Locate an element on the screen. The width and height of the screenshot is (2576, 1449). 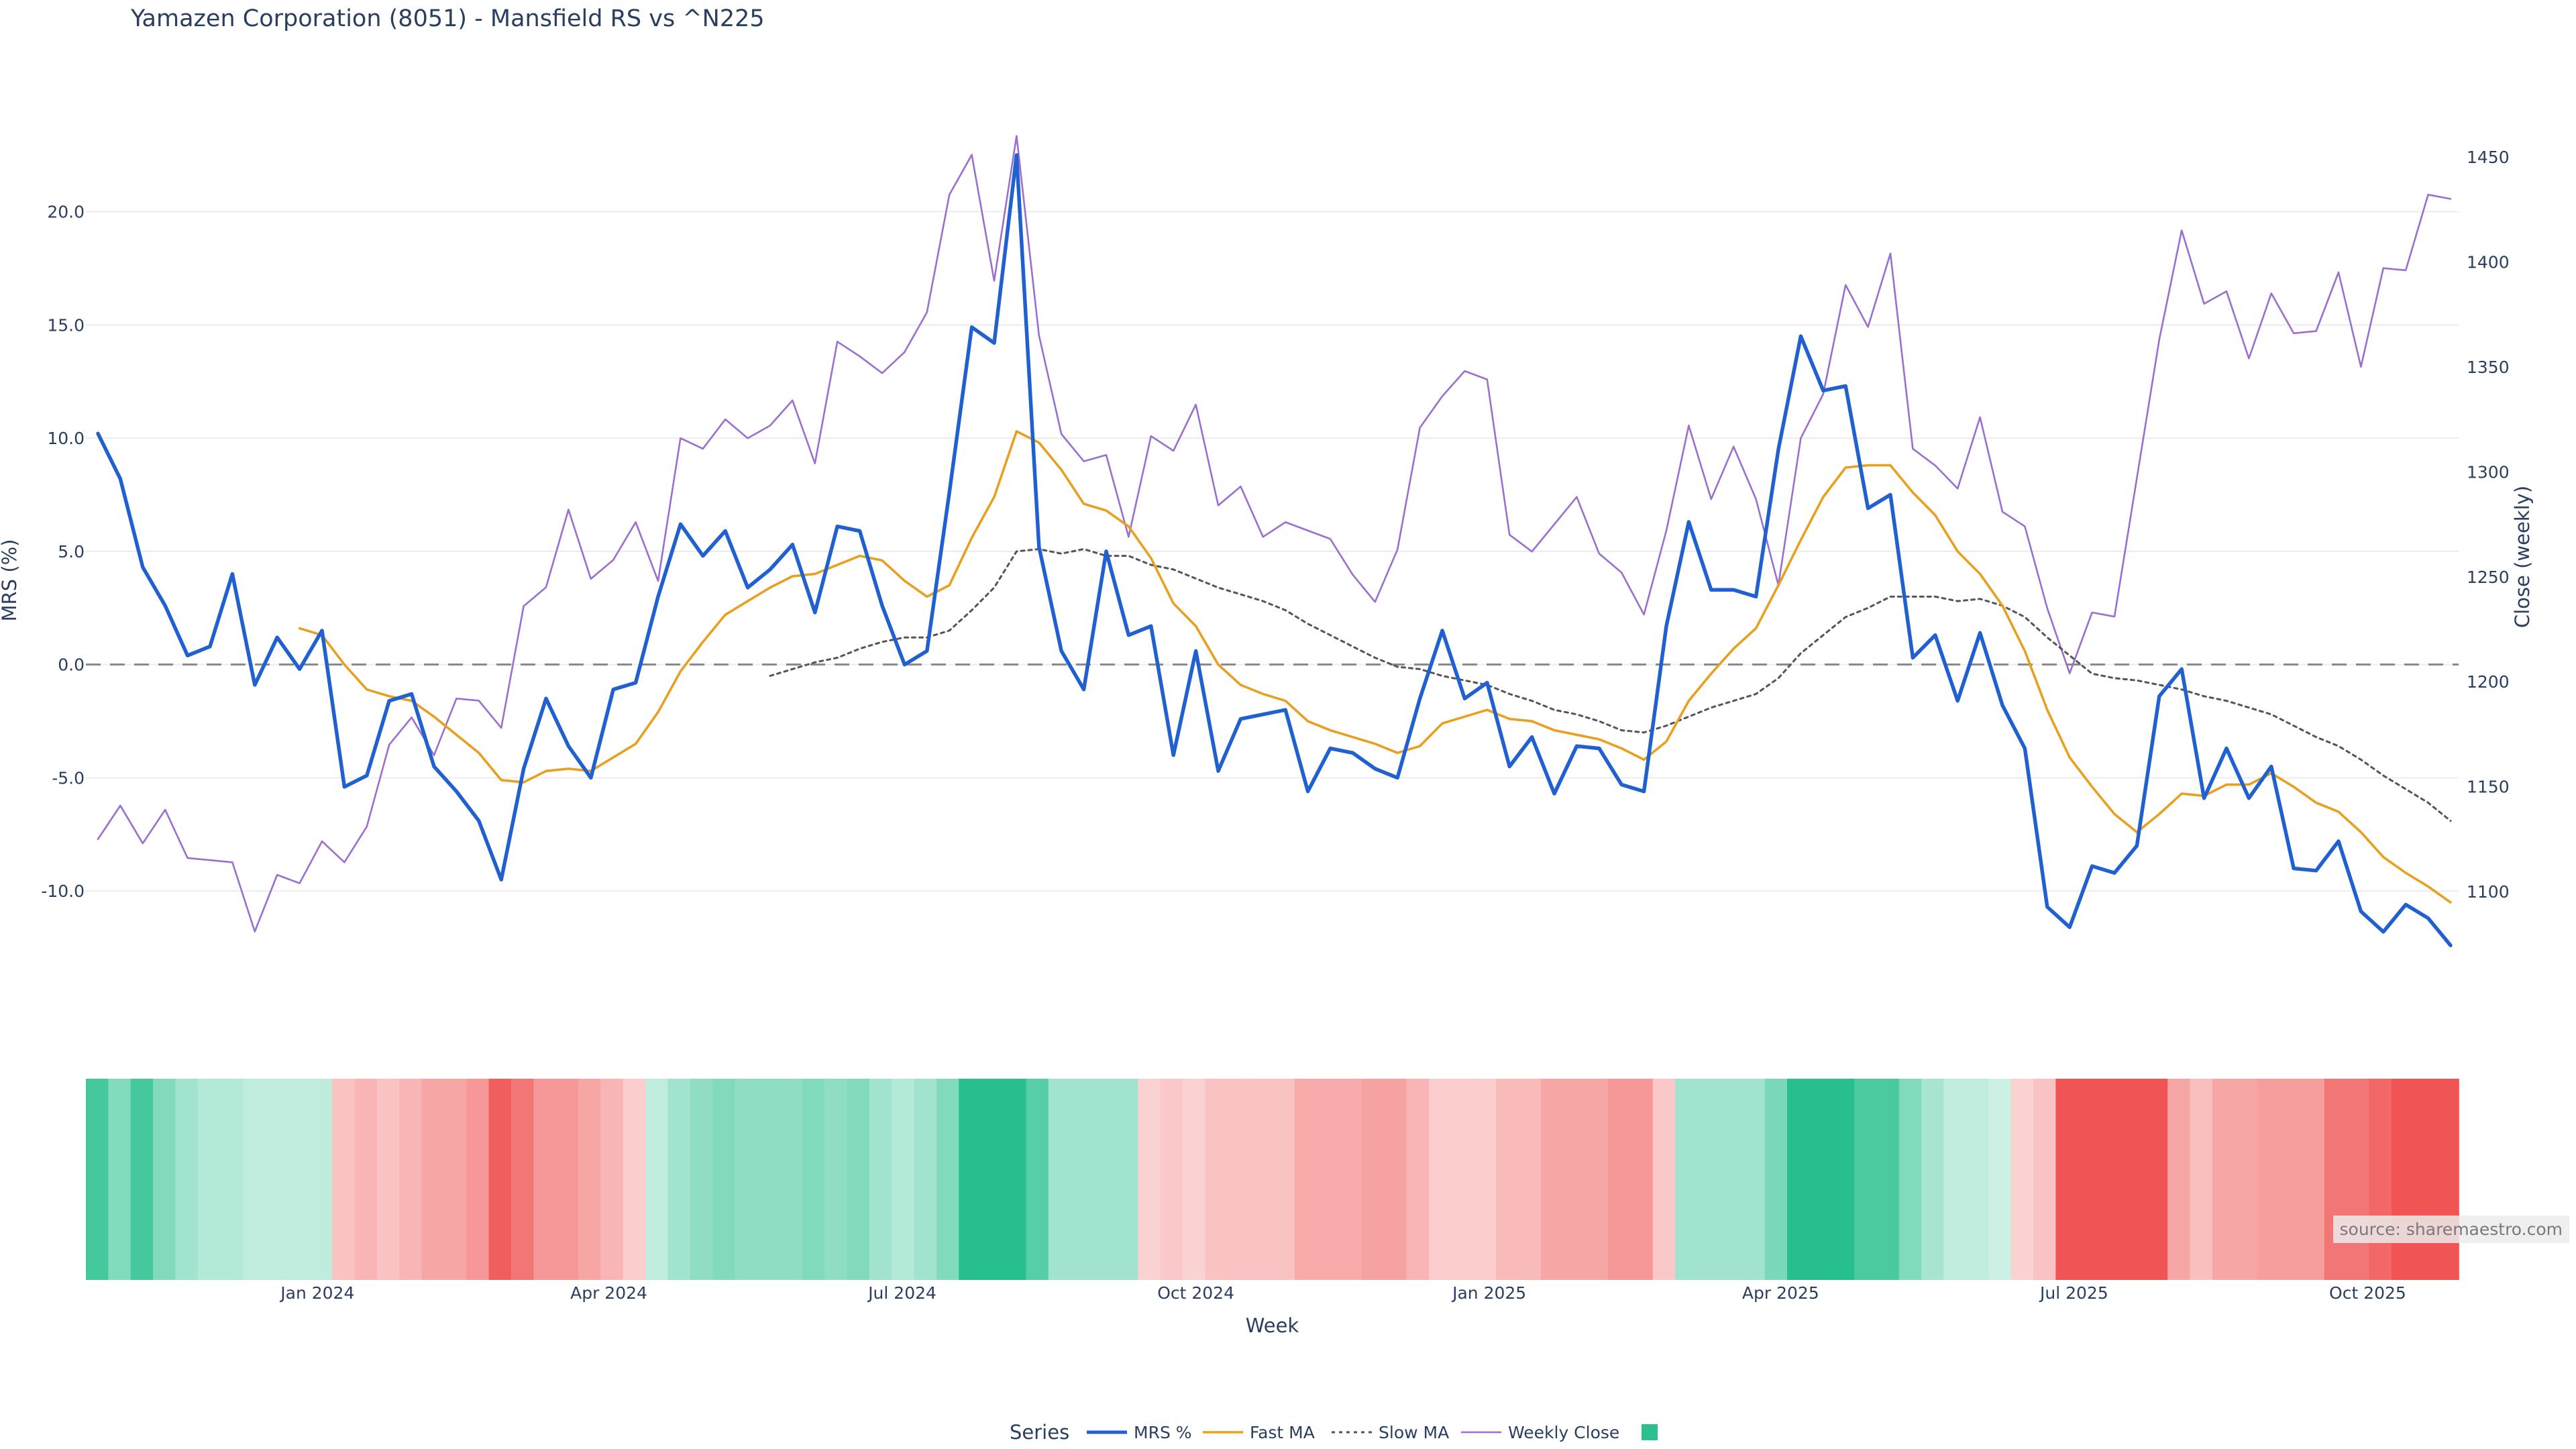
legend-item-label: Weekly Close is located at coordinates (1563, 1432).